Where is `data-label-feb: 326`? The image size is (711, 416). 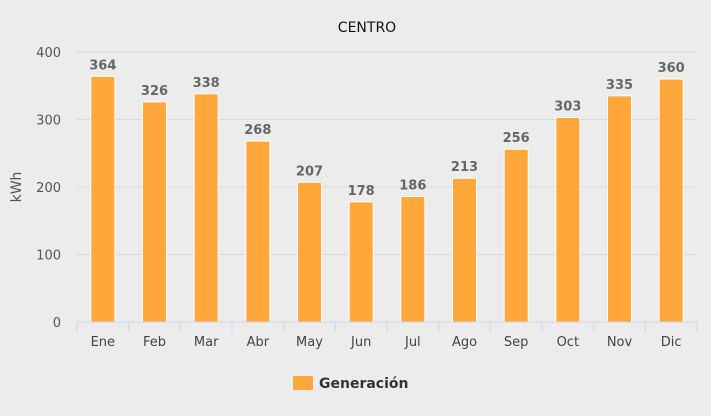
data-label-feb: 326 is located at coordinates (154, 91).